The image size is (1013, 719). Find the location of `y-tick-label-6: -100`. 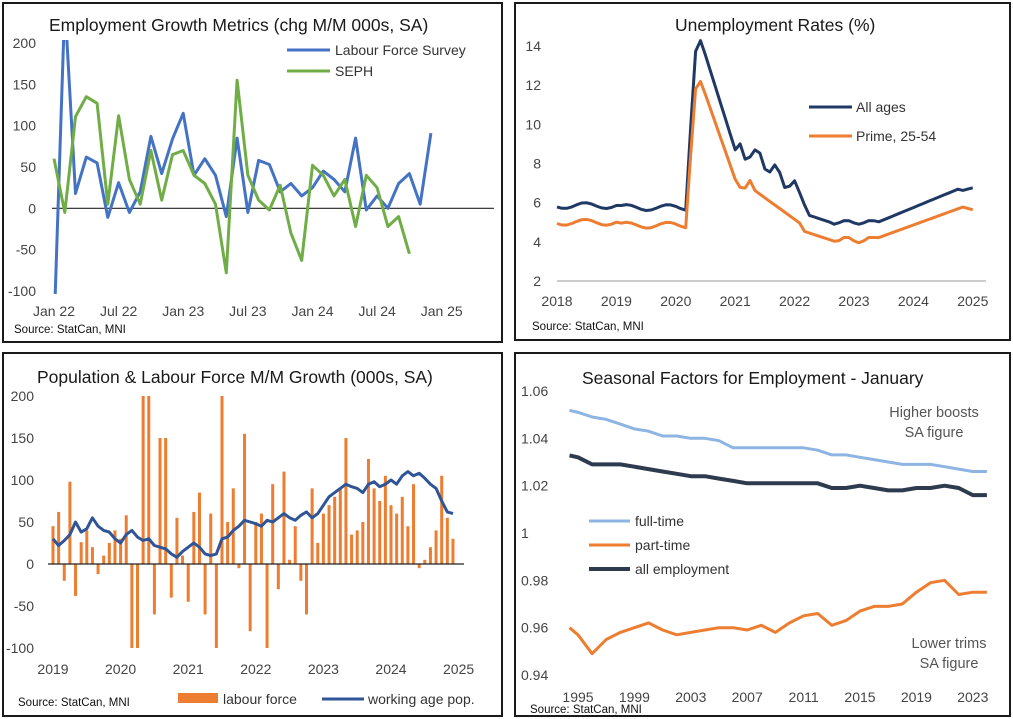

y-tick-label-6: -100 is located at coordinates (22, 291).